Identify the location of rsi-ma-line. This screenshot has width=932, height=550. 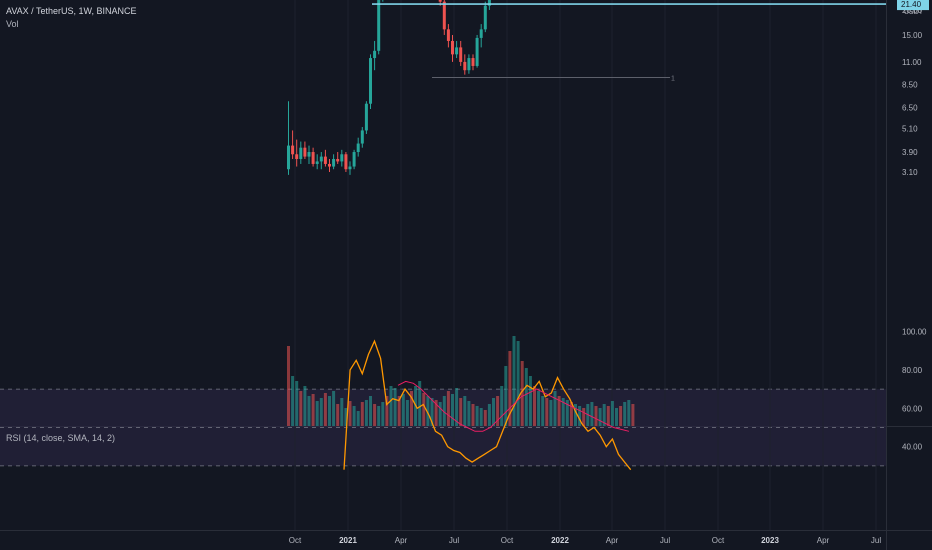
(513, 406).